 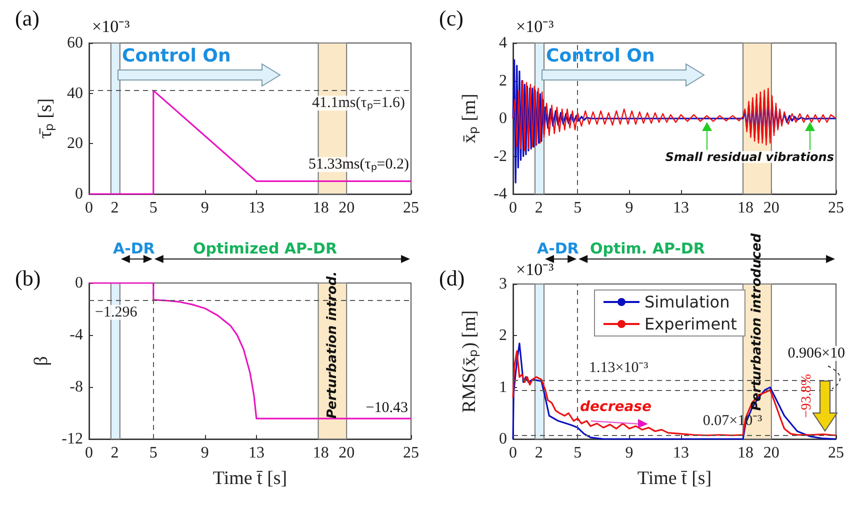 I want to click on annotation: Small residual vibrations, so click(x=749, y=157).